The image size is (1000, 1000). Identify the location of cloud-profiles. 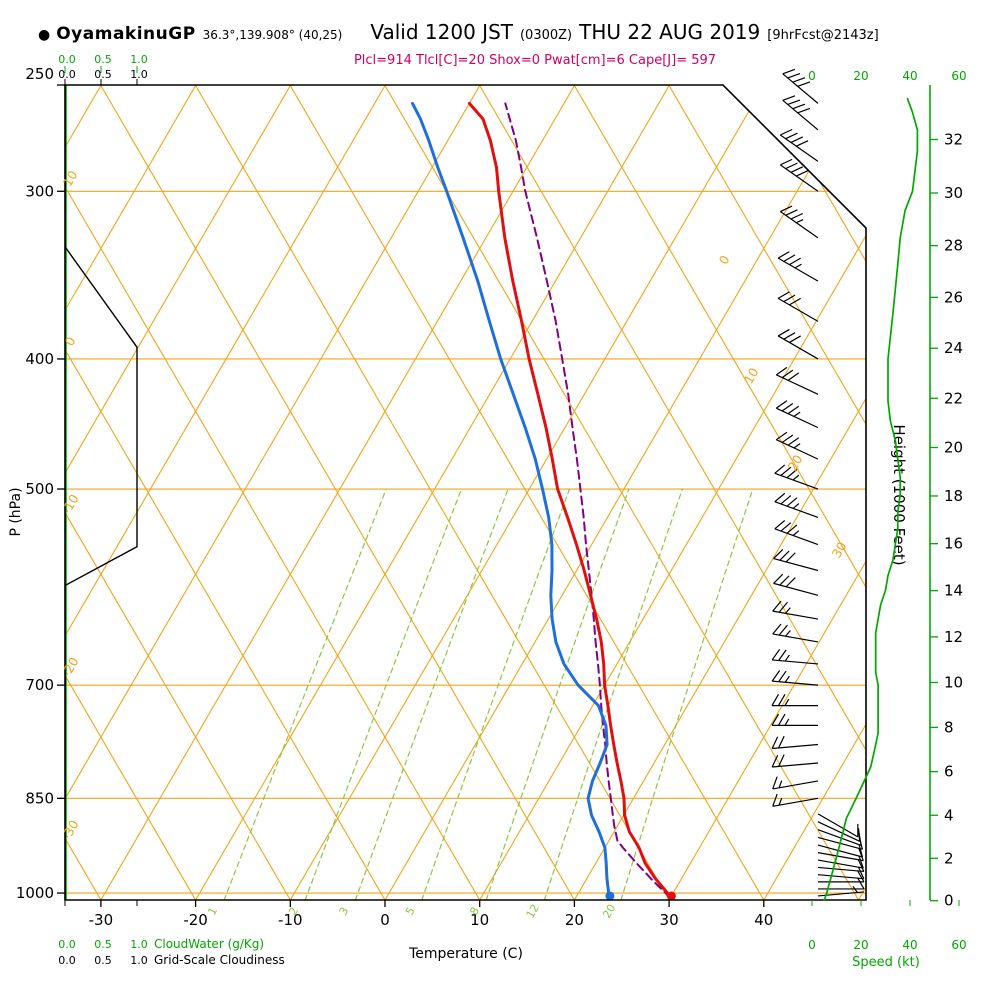
(101, 492).